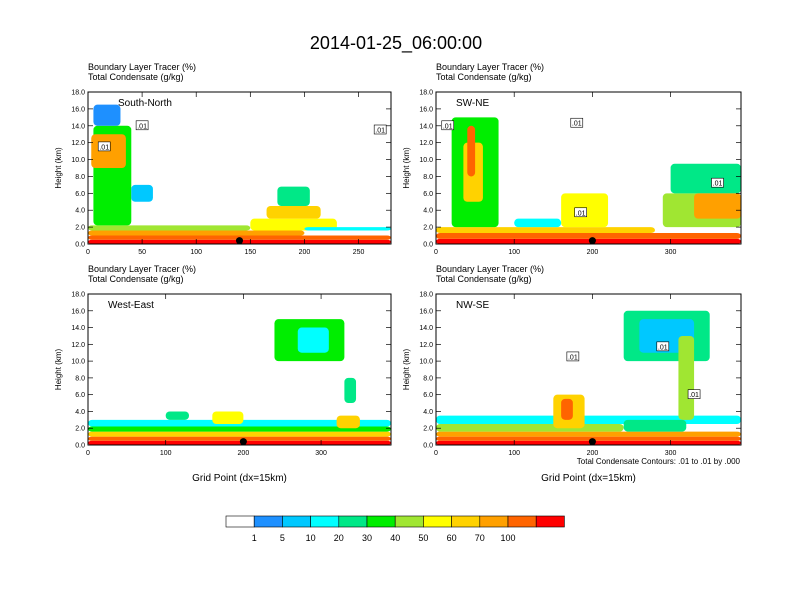 This screenshot has width=792, height=612. Describe the element at coordinates (507, 538) in the screenshot. I see `colorbar-label: 100` at that location.